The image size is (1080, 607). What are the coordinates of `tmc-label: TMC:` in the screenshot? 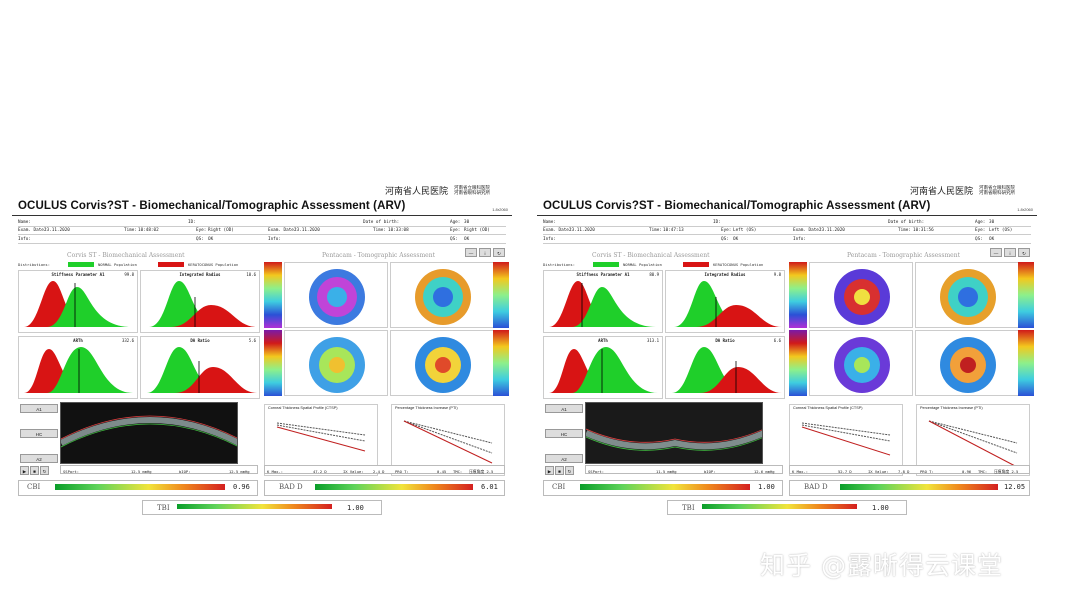 It's located at (983, 471).